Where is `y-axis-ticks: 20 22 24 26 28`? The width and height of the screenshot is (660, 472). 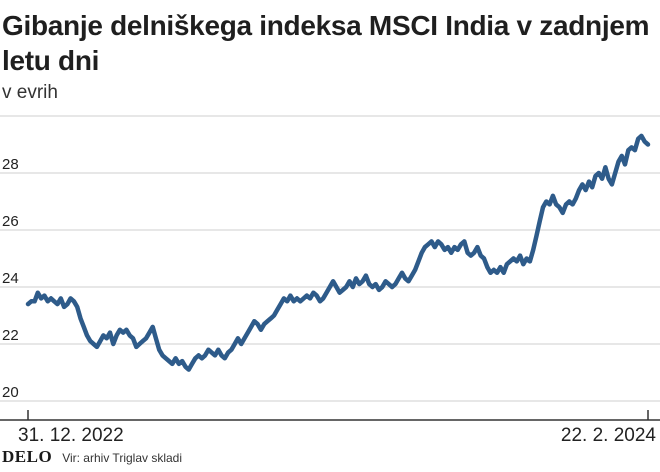 y-axis-ticks: 20 22 24 26 28 is located at coordinates (10, 278).